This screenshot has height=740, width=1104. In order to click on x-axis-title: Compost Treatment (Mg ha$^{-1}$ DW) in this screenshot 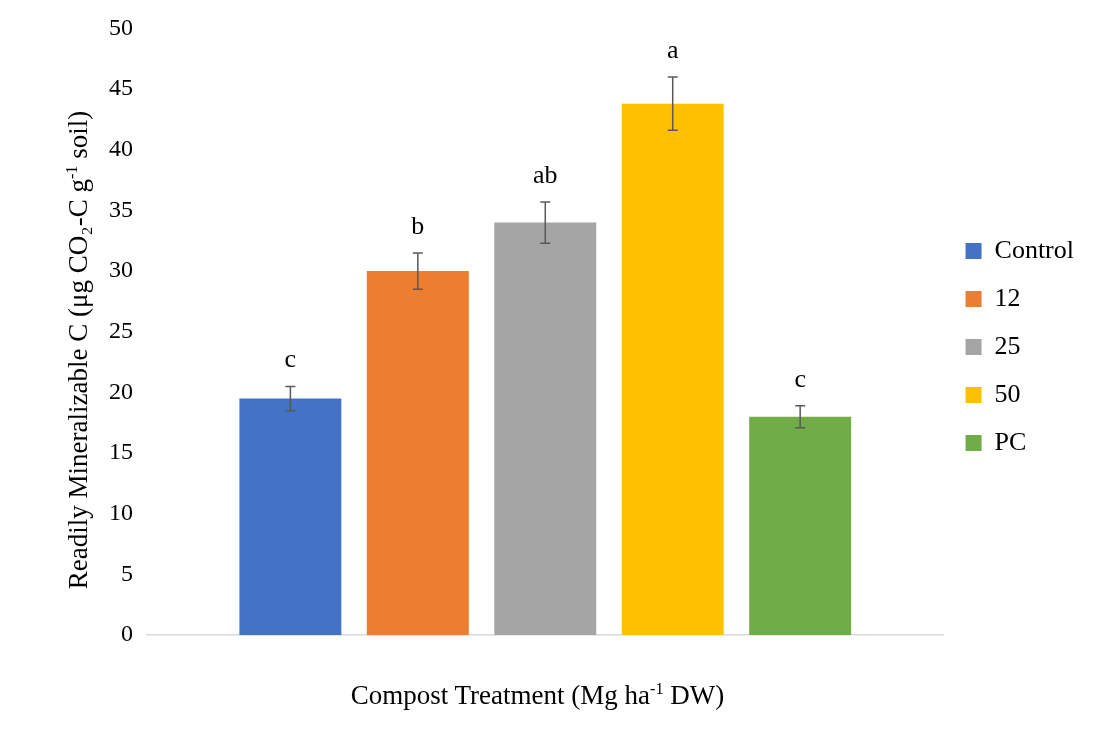, I will do `click(537, 695)`.